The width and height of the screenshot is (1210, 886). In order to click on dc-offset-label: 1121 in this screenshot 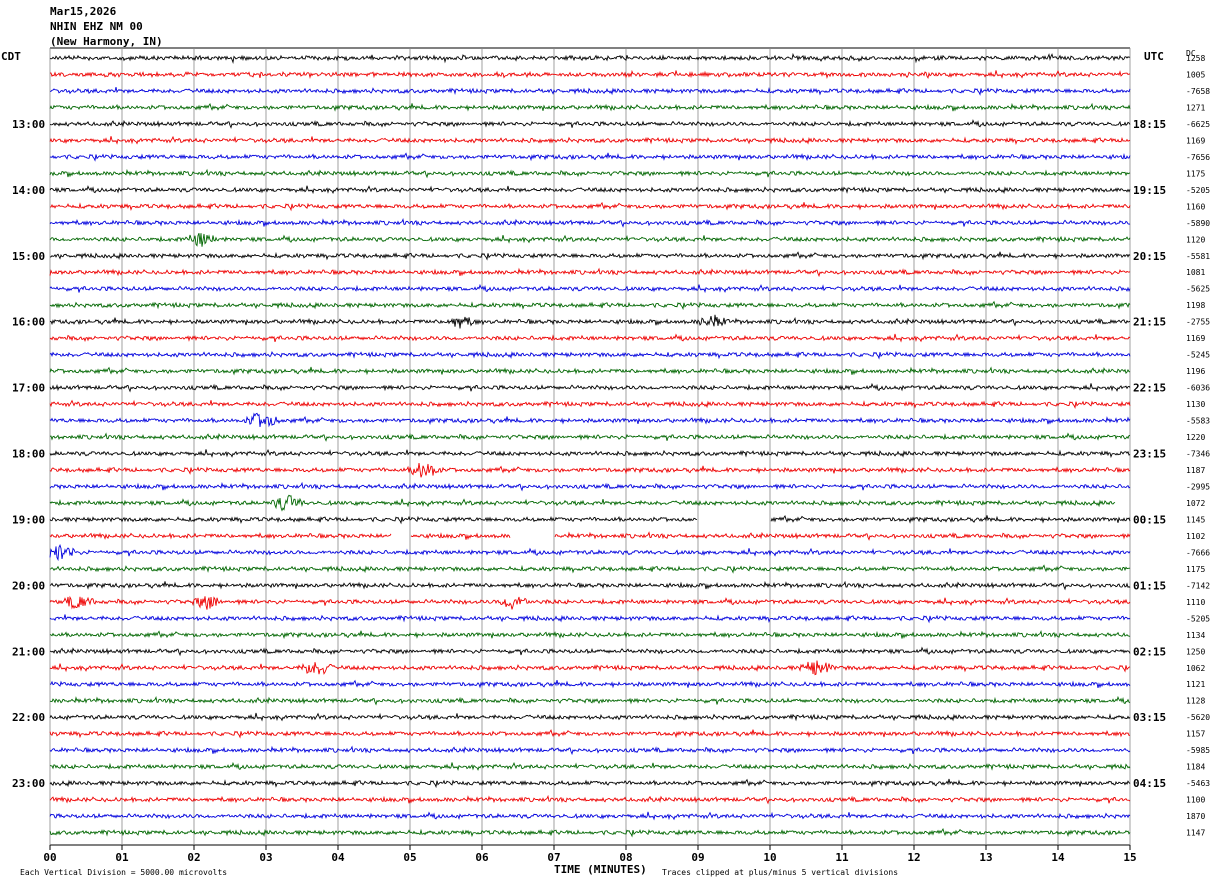, I will do `click(1195, 684)`.